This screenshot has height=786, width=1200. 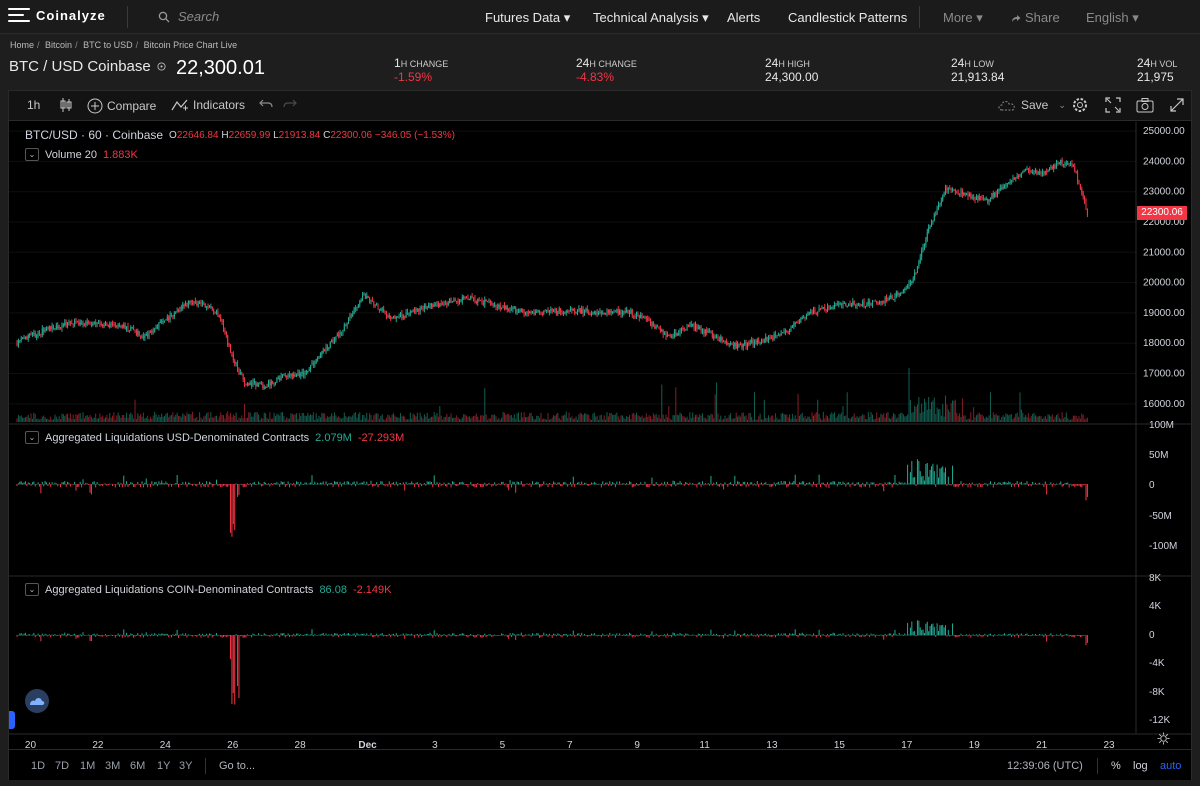 I want to click on menu-icon, so click(x=19, y=15).